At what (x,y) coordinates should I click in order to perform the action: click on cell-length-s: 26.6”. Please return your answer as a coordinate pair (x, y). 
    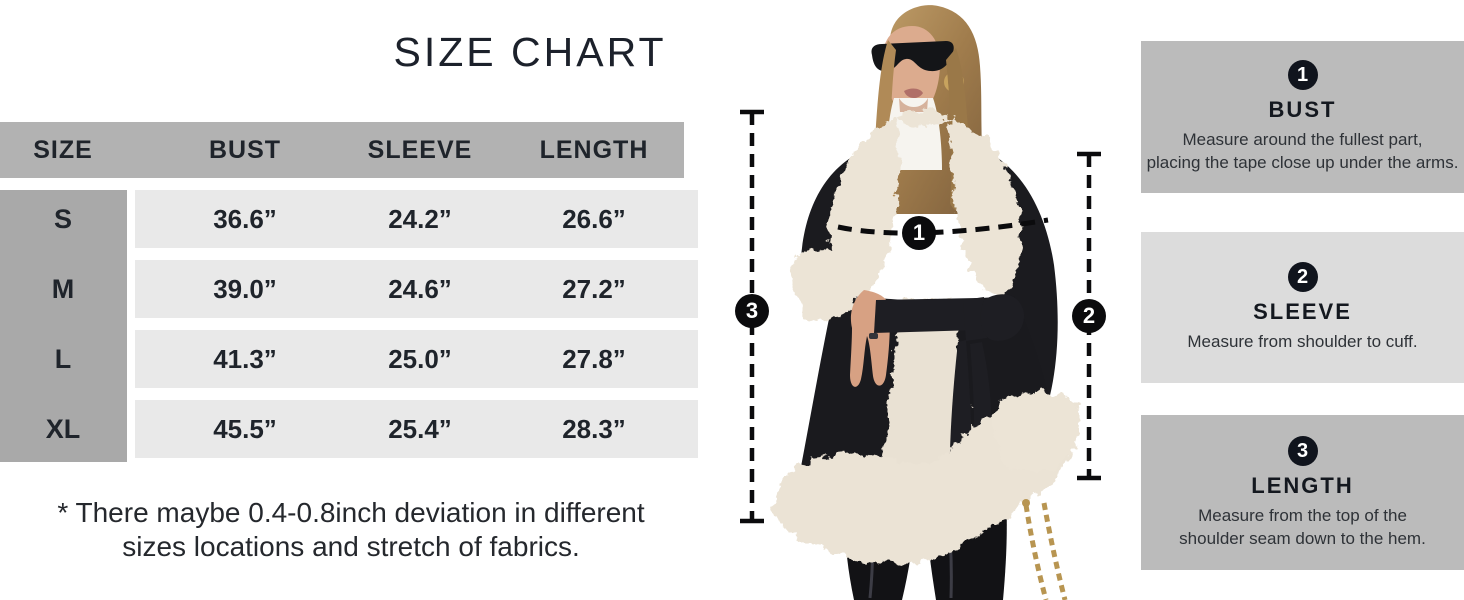
    Looking at the image, I should click on (594, 219).